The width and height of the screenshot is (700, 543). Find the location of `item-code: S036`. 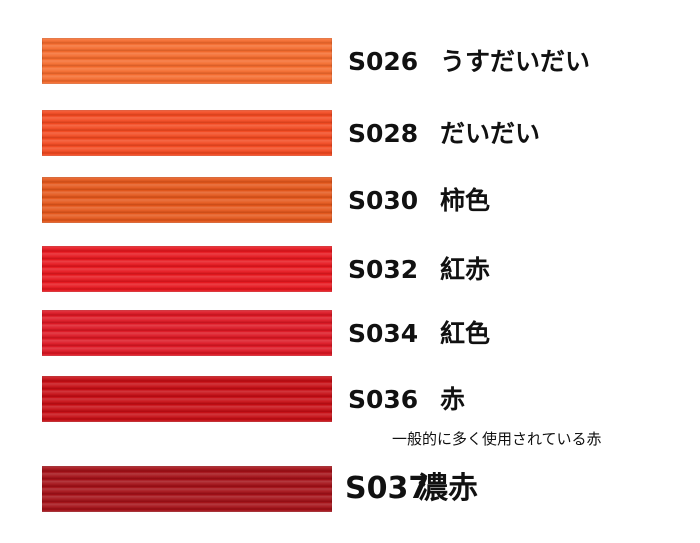

item-code: S036 is located at coordinates (383, 399).